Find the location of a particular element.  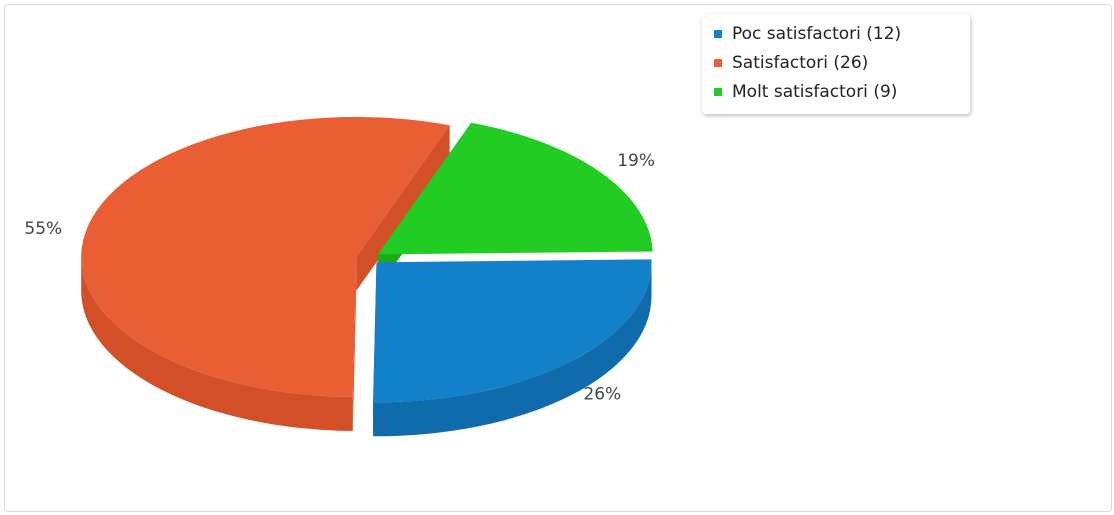

legend-label: Molt satisfactori (9) is located at coordinates (815, 92).